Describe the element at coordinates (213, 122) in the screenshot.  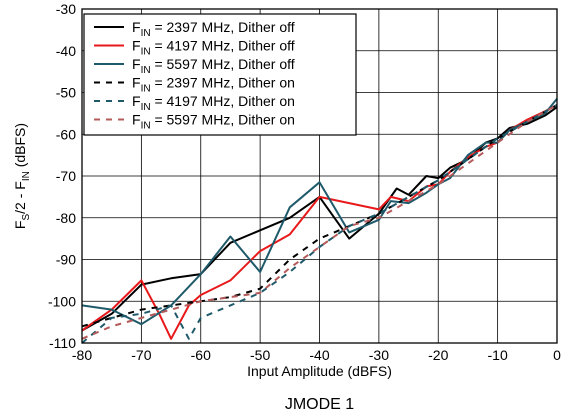
I see `legend-label: FIN = 5597 MHz, Dither on` at that location.